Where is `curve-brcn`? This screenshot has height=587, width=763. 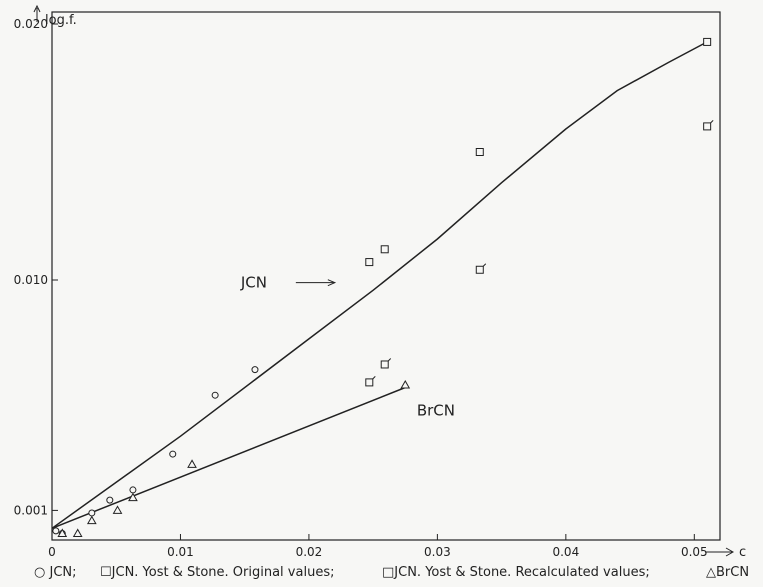
curve-brcn is located at coordinates (228, 457).